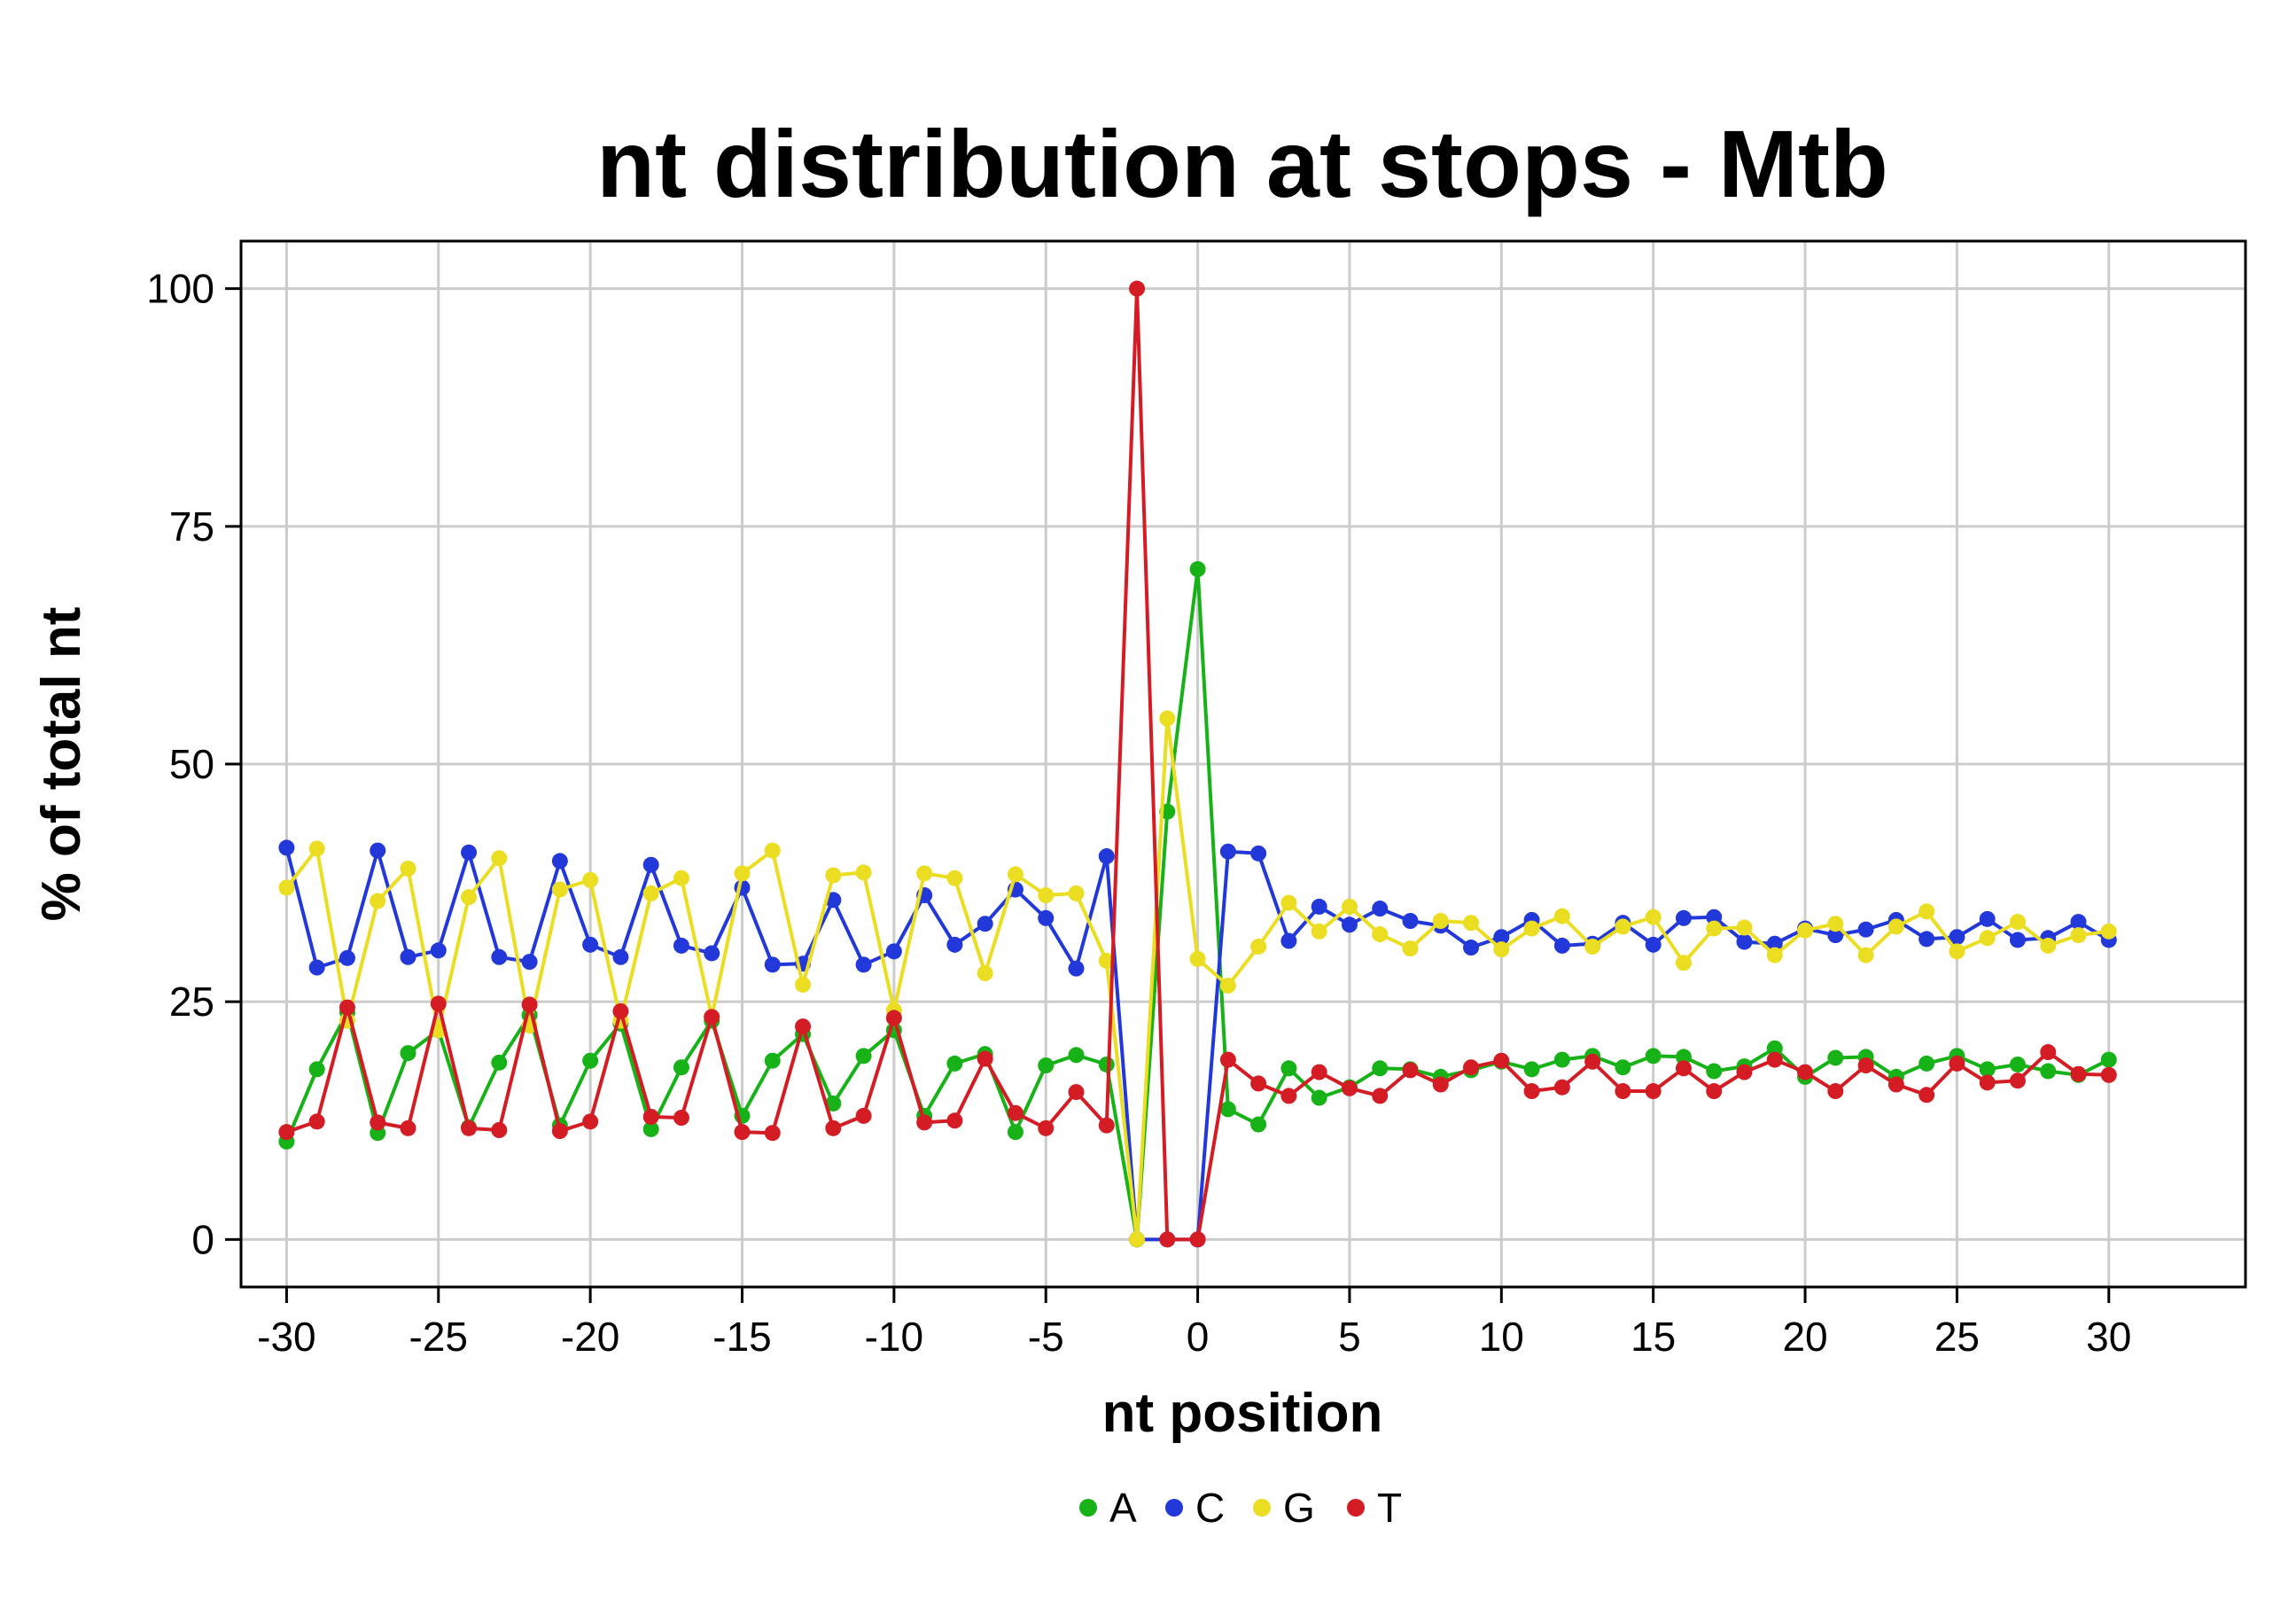 The width and height of the screenshot is (2296, 1599). I want to click on x-tick-label: 30, so click(2108, 1337).